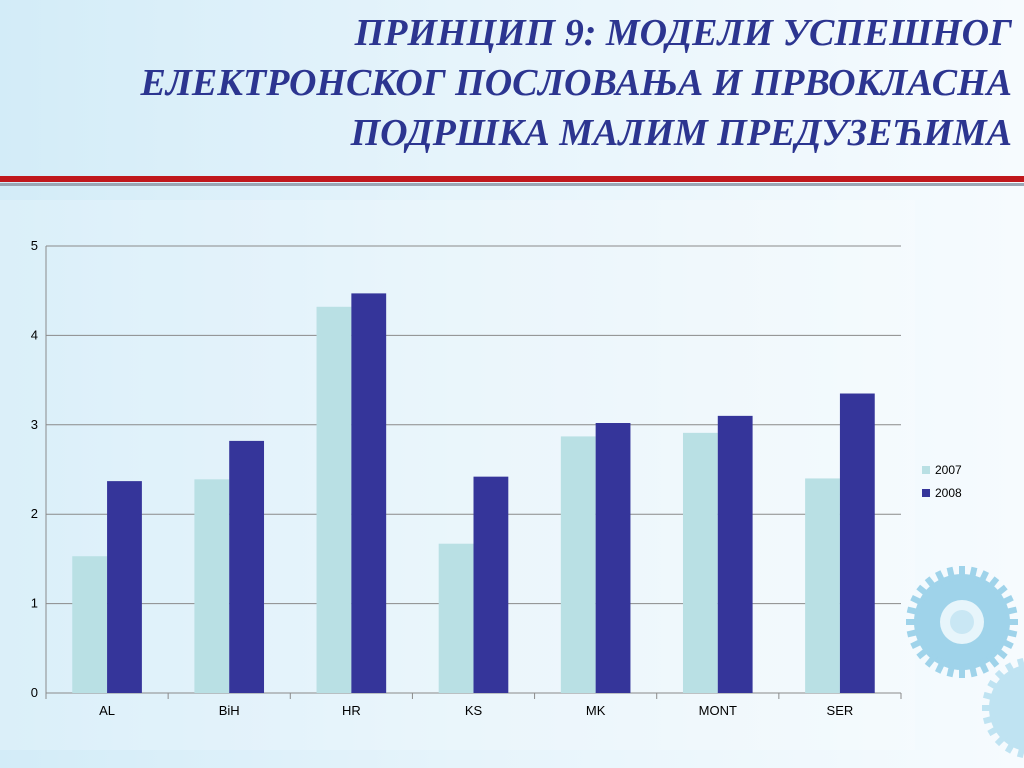 The image size is (1024, 768). I want to click on bar-2007-HR, so click(334, 499).